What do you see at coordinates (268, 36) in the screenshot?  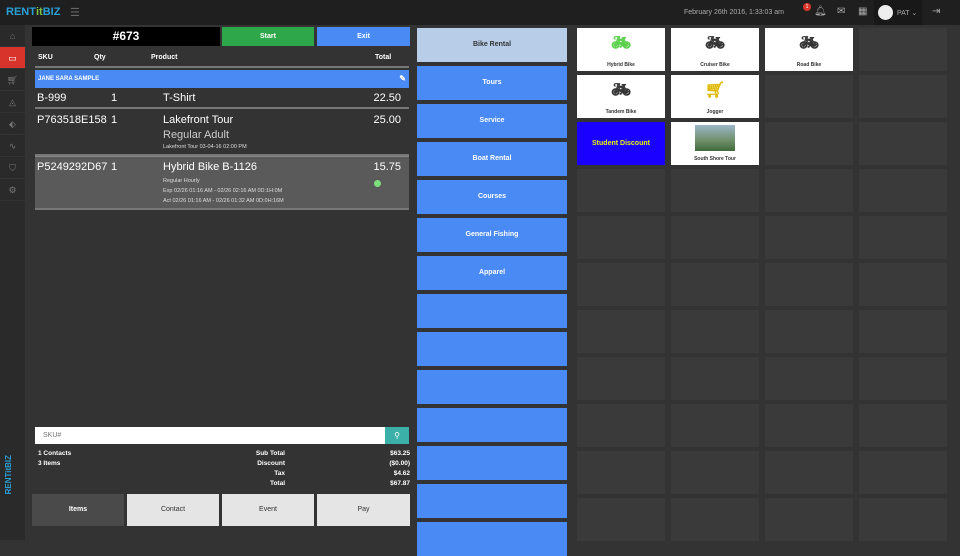 I see `start-button: Start` at bounding box center [268, 36].